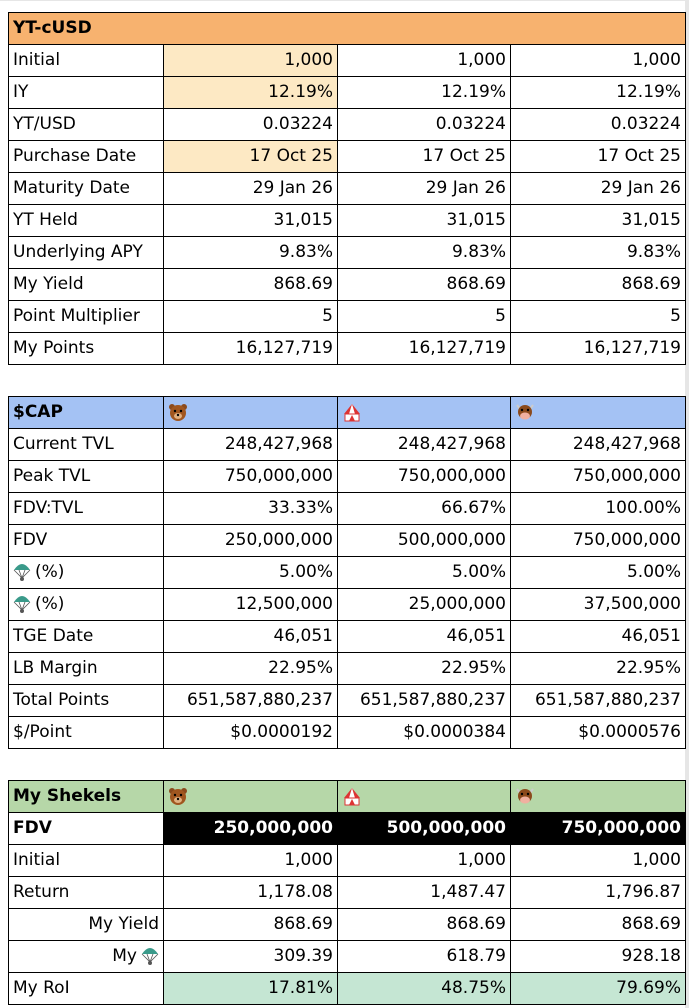  What do you see at coordinates (52, 476) in the screenshot?
I see `cell-text: Peak TVL` at bounding box center [52, 476].